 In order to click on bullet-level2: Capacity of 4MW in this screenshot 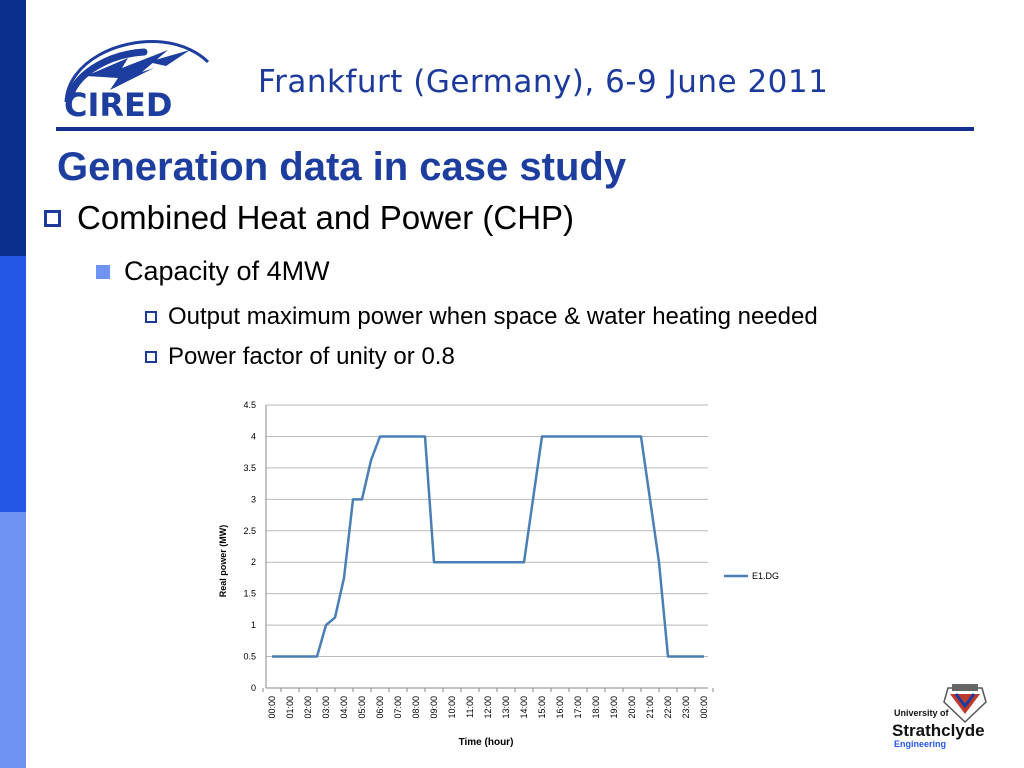, I will do `click(213, 271)`.